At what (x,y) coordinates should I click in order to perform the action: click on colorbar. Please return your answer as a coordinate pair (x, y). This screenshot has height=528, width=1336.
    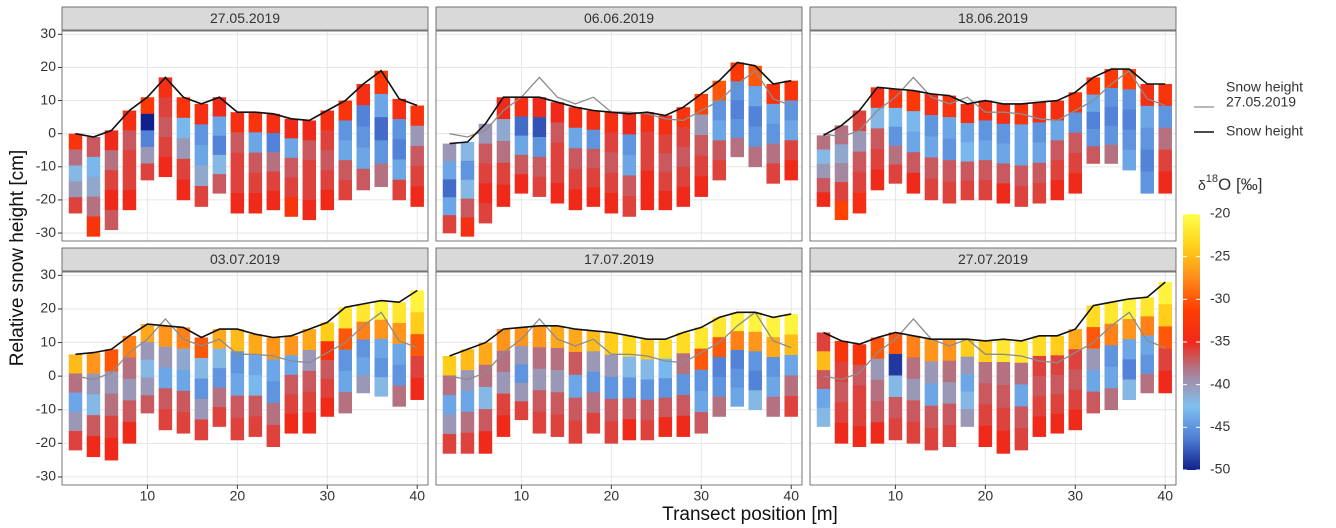
    Looking at the image, I should click on (1191, 342).